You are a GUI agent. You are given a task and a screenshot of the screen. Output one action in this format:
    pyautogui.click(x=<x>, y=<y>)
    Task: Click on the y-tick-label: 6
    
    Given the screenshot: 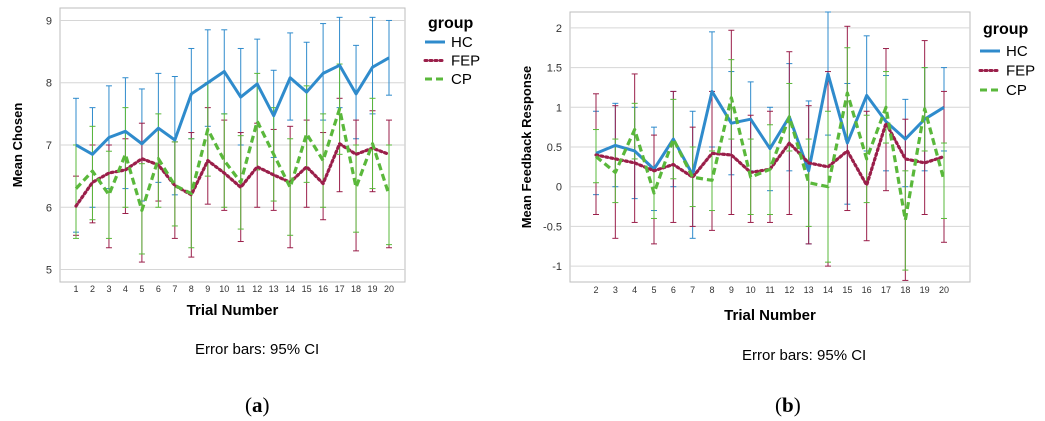 What is the action you would take?
    pyautogui.click(x=49, y=208)
    